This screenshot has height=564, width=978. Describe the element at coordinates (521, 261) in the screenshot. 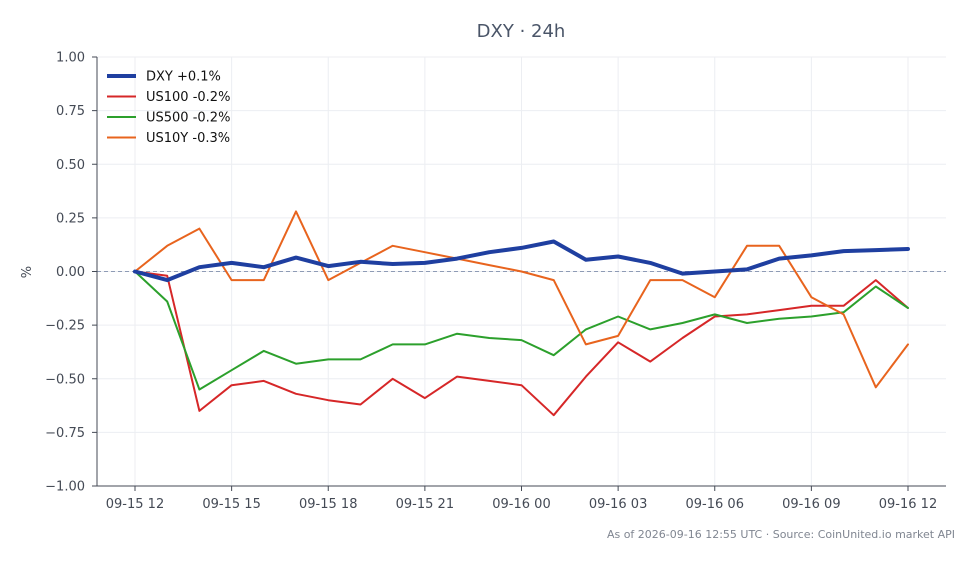

I see `series-line-dxy` at that location.